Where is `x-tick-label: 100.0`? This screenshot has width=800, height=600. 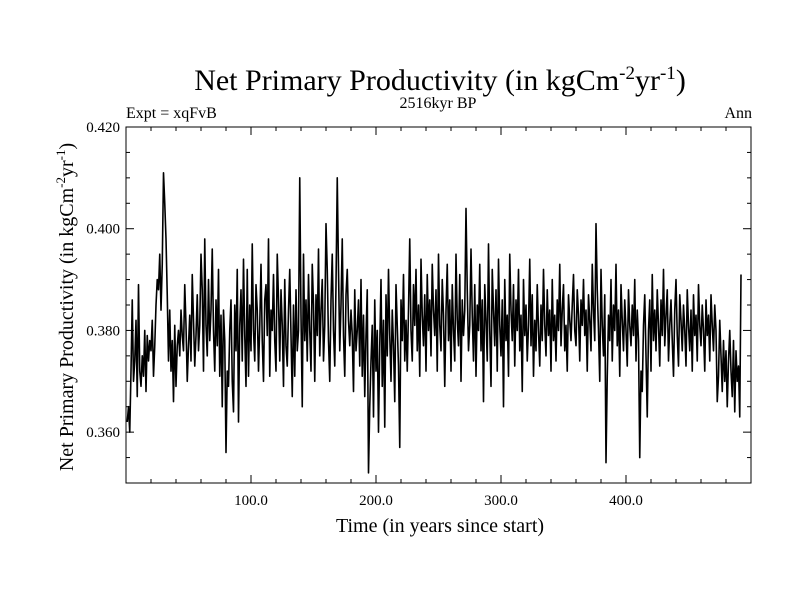
x-tick-label: 100.0 is located at coordinates (251, 501).